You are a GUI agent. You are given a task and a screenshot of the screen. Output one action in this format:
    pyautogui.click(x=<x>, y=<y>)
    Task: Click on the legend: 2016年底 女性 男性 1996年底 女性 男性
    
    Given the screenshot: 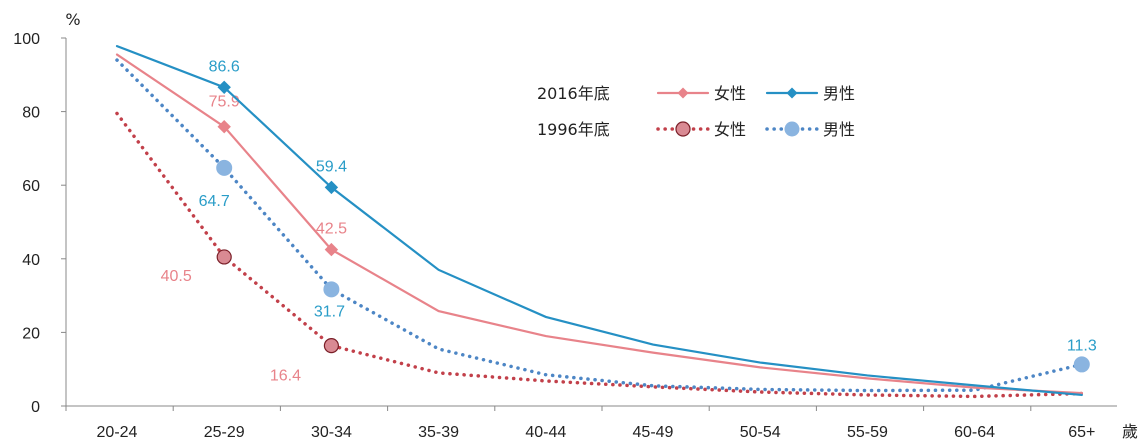 What is the action you would take?
    pyautogui.click(x=696, y=111)
    